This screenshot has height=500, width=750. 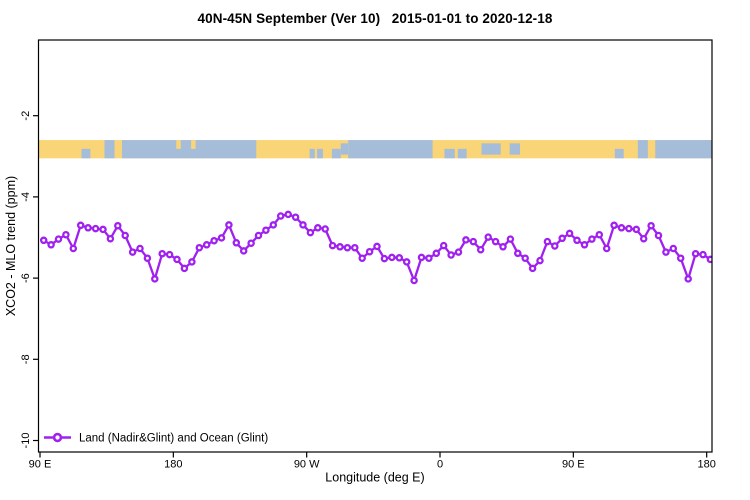 I want to click on legend-label: Land (Nadir&Glint) and Ocean (Glint), so click(x=173, y=439).